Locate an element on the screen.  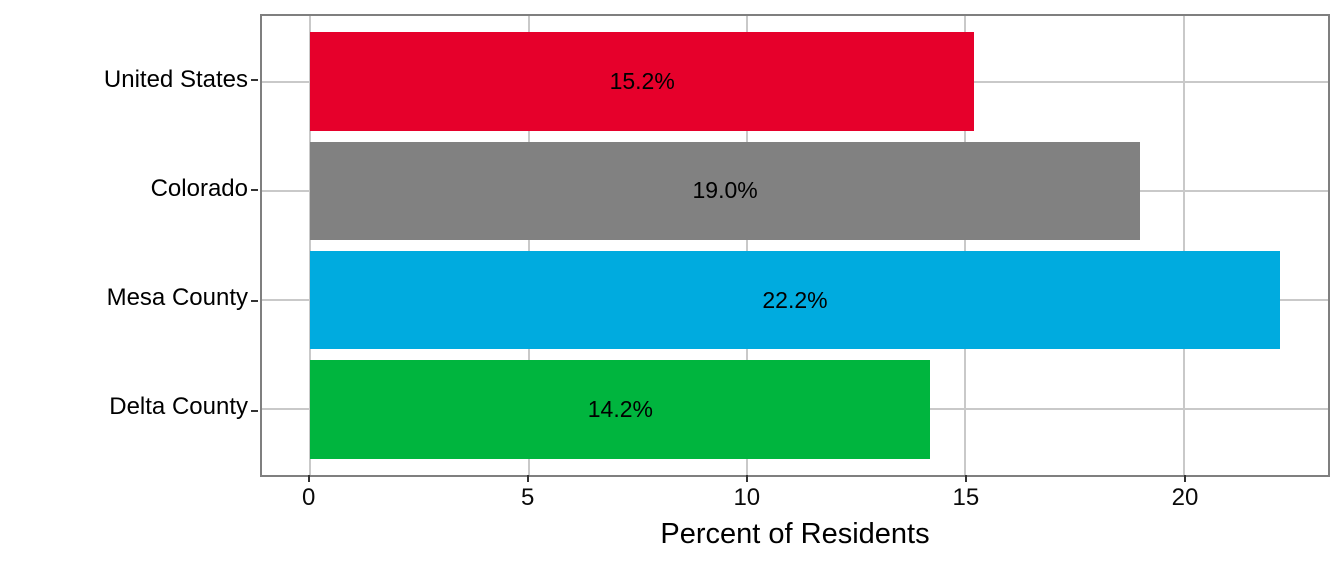
bar-mesa-county: 22.2% is located at coordinates (795, 300).